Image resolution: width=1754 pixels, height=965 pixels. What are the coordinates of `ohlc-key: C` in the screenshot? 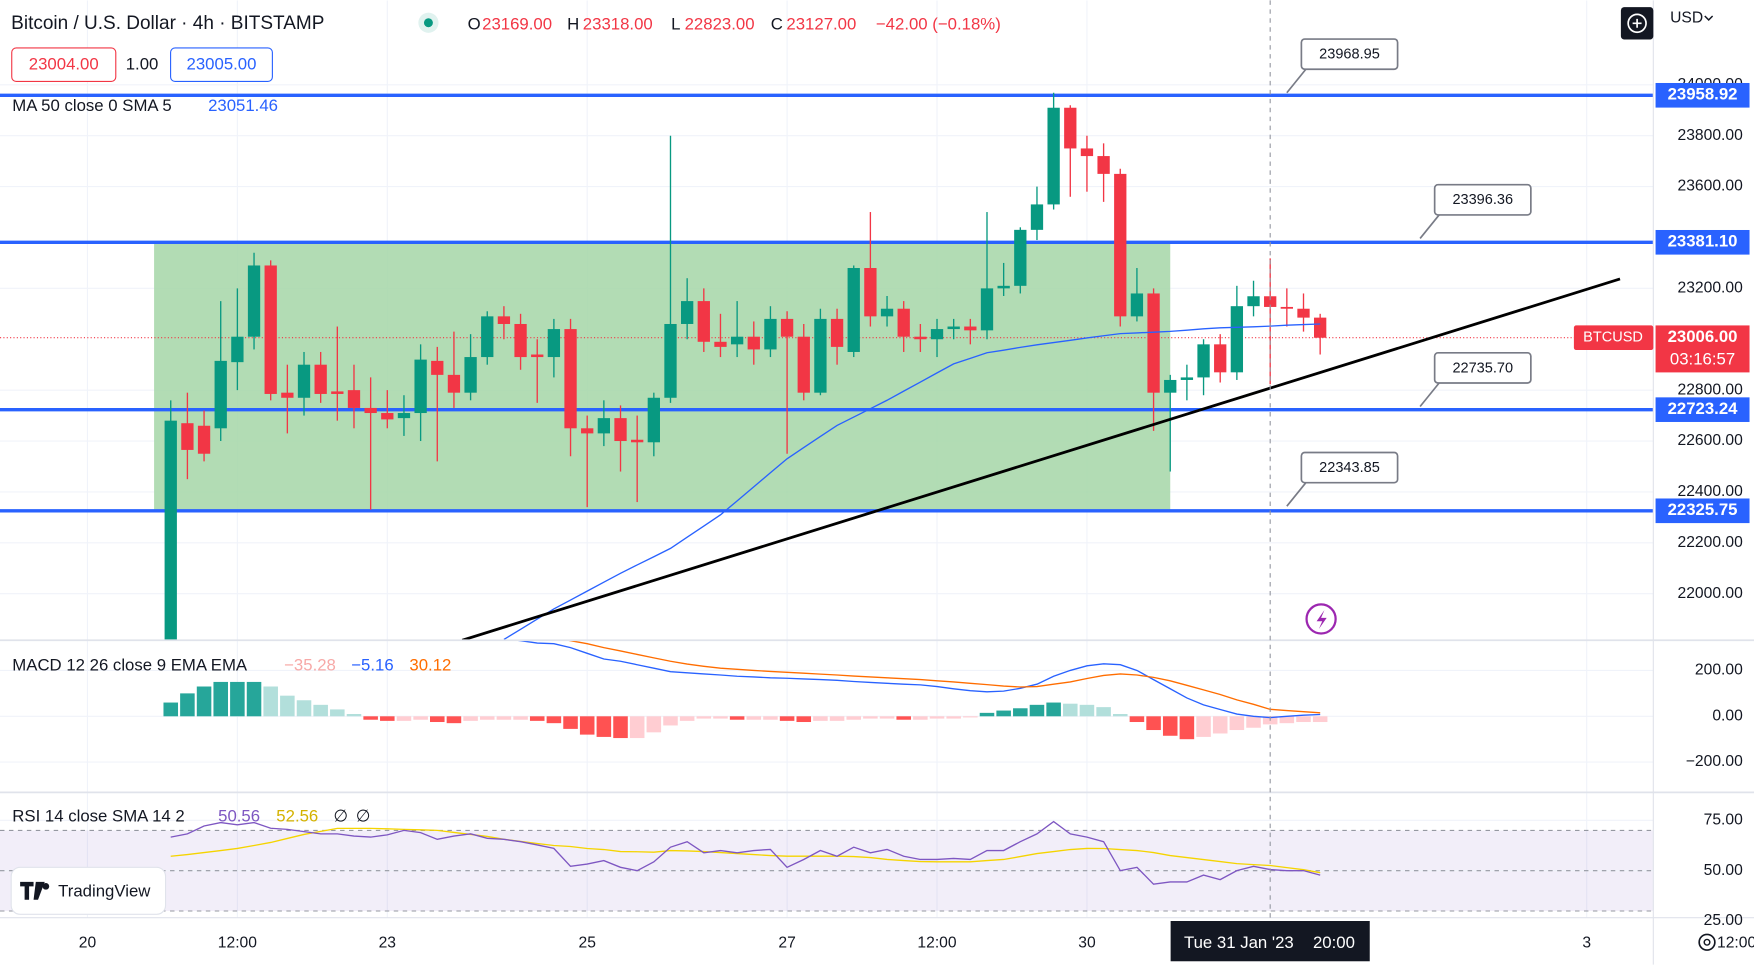 It's located at (777, 23).